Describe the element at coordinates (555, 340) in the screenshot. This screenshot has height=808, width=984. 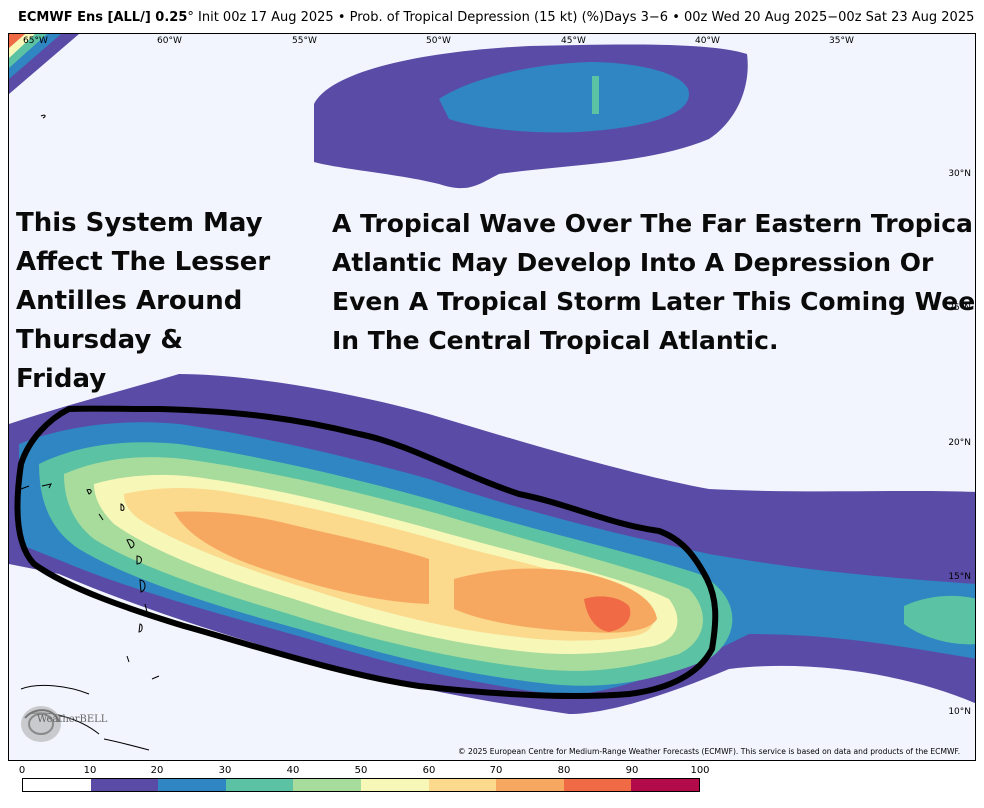
I see `annotation-right-line: In The Central Tropical Atlantic.` at that location.